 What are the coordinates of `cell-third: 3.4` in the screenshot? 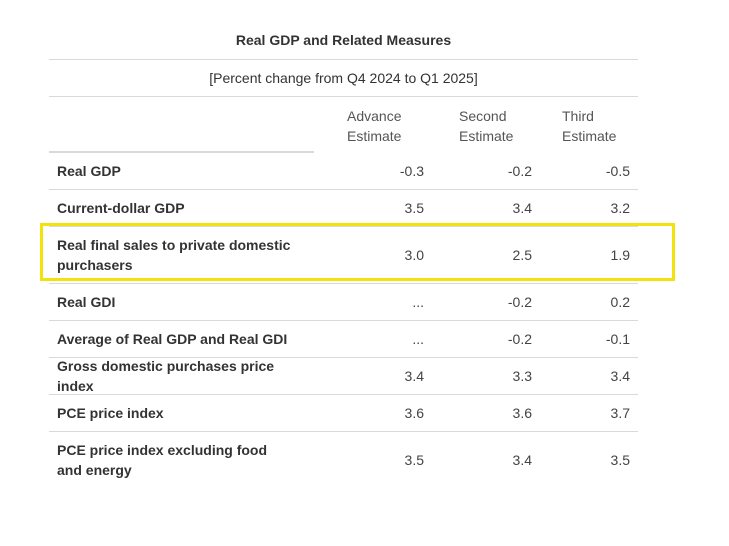 It's located at (620, 376).